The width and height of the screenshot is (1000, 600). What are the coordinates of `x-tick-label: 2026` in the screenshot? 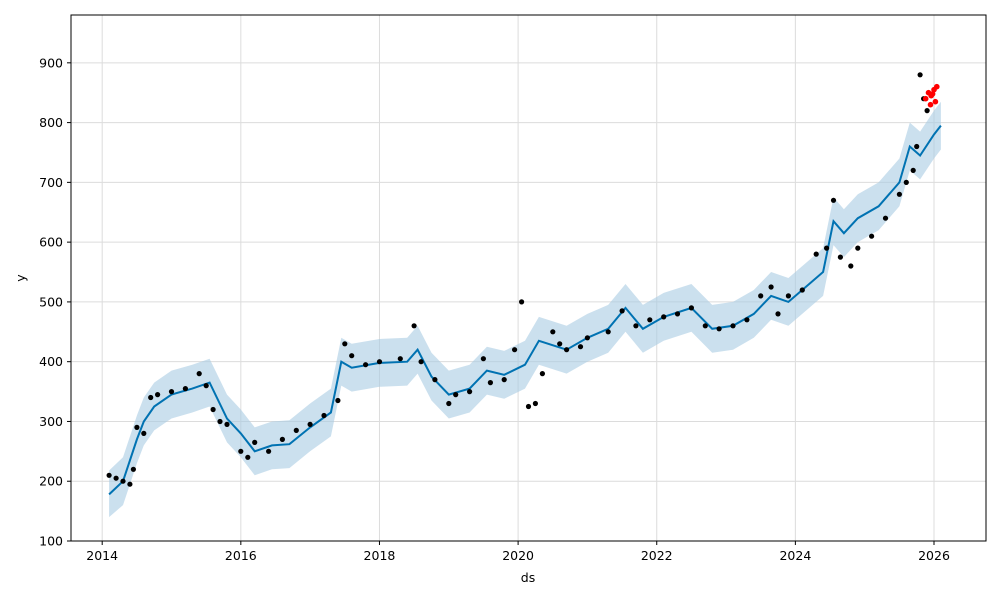 It's located at (934, 555).